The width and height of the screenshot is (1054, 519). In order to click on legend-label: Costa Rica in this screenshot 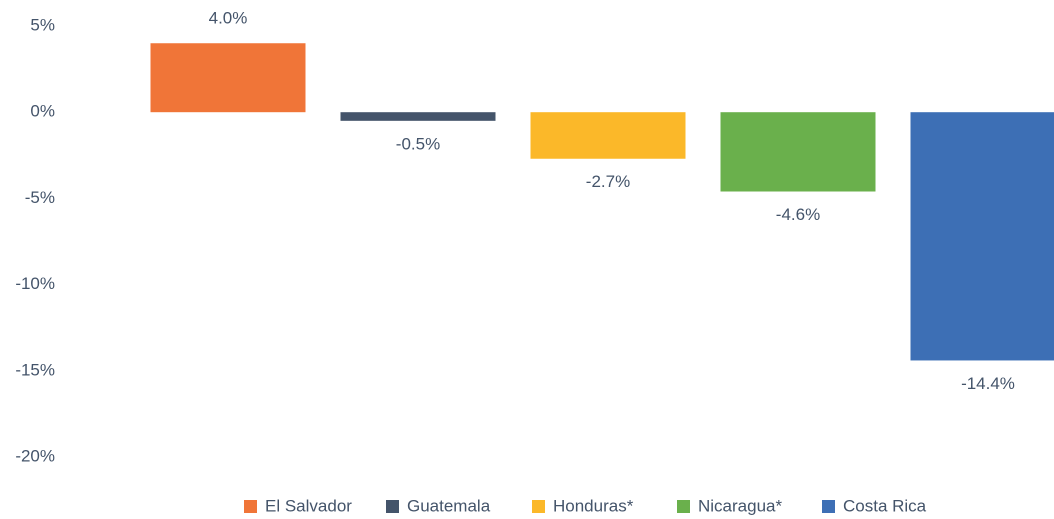, I will do `click(885, 505)`.